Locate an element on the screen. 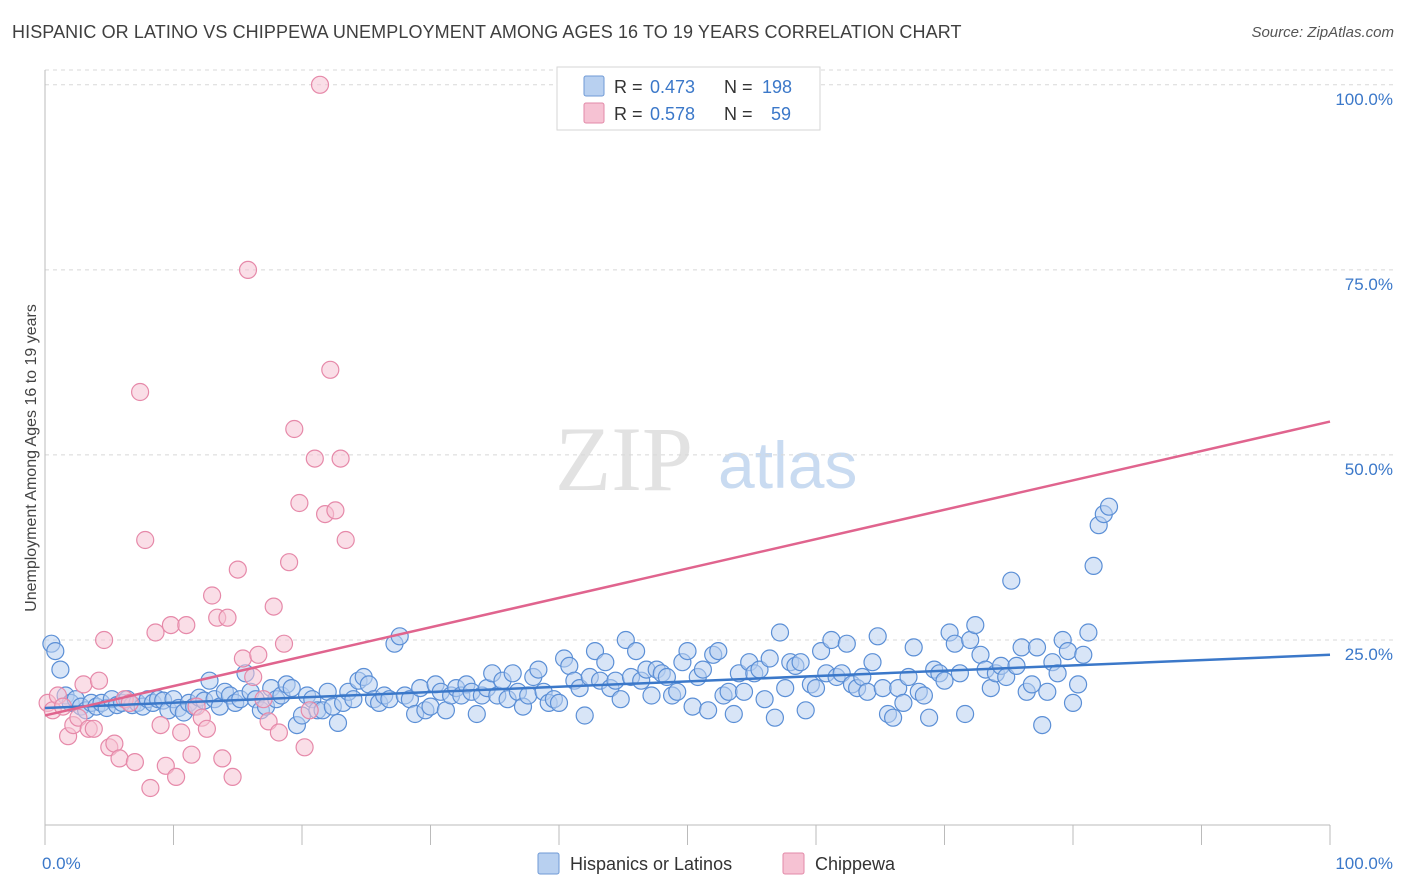 The height and width of the screenshot is (892, 1406). legend-r-label-1: R = is located at coordinates (628, 114).